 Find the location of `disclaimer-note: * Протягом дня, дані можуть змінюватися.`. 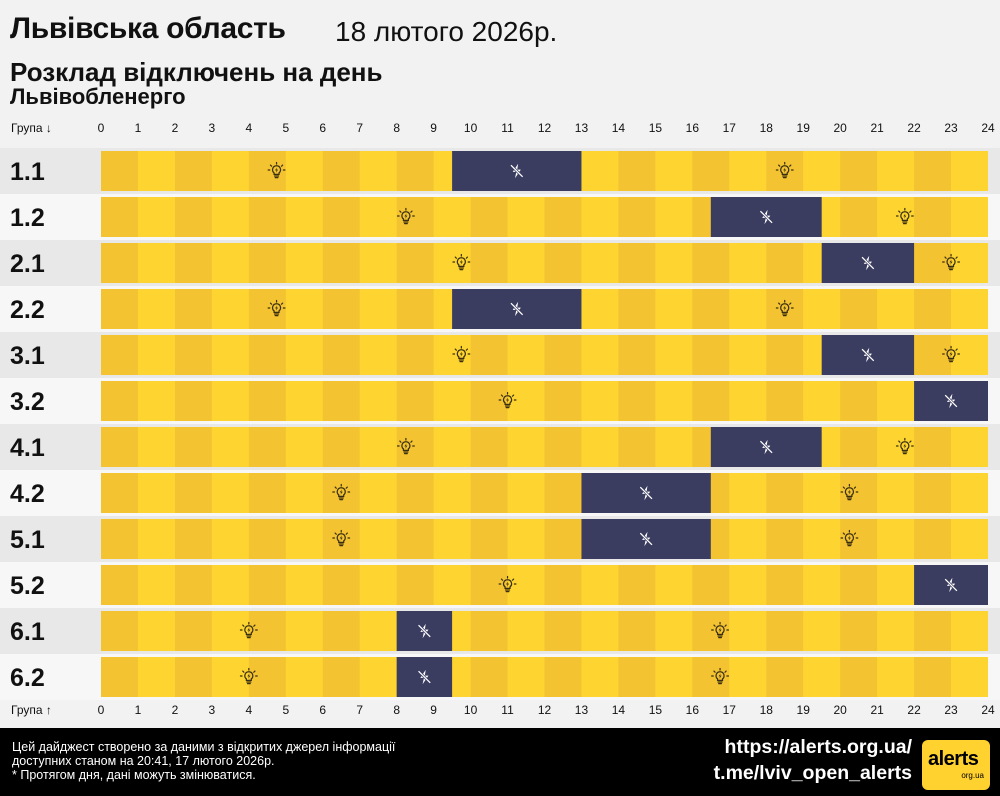

disclaimer-note: * Протягом дня, дані можуть змінюватися. is located at coordinates (134, 775).